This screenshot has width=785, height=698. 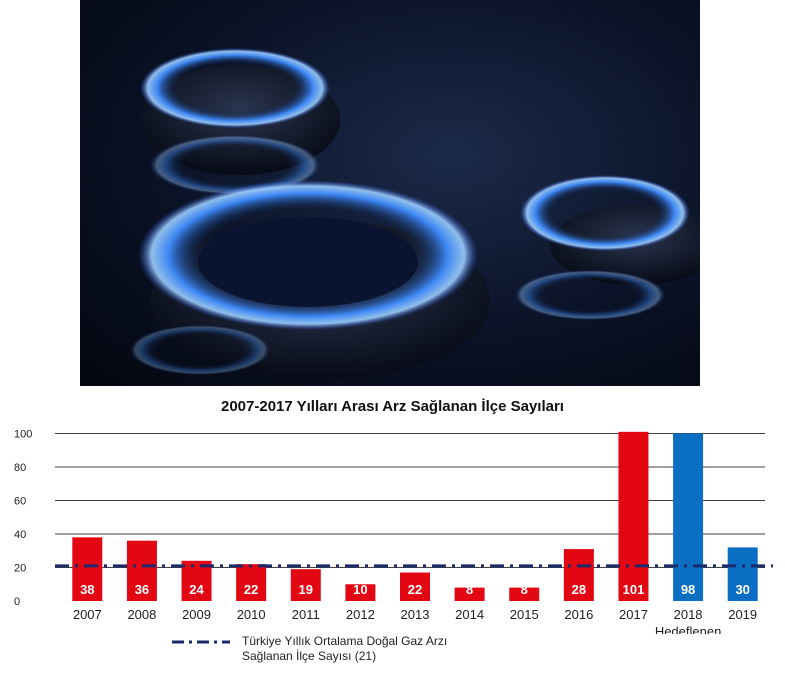 What do you see at coordinates (469, 614) in the screenshot?
I see `x-tick-label: 2014` at bounding box center [469, 614].